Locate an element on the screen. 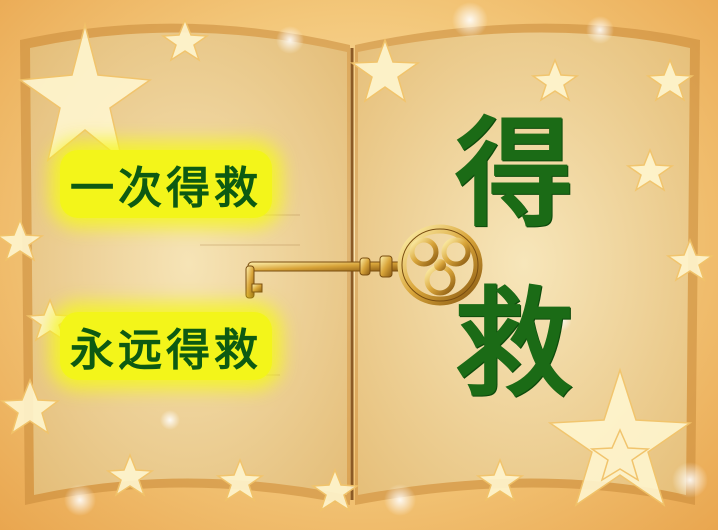  phrase-once-saved: 一次得救 is located at coordinates (166, 184).